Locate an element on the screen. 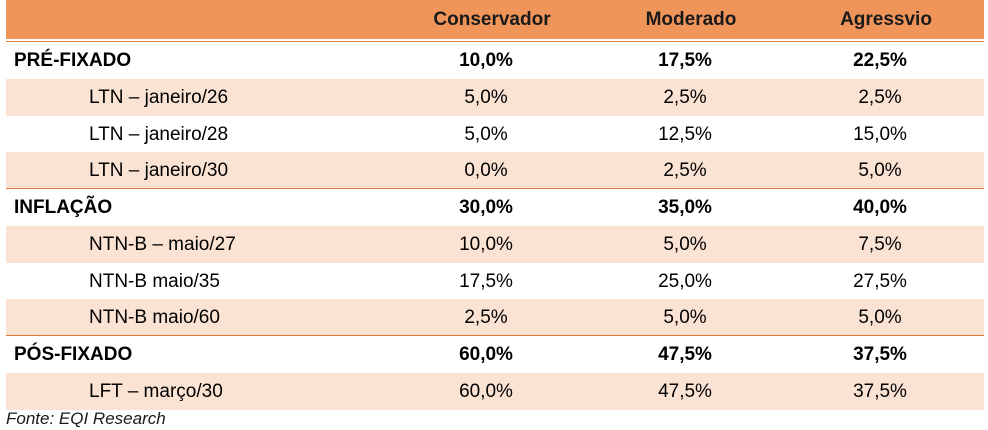 Image resolution: width=988 pixels, height=430 pixels. table-row-group: INFLAÇÃO 30,0% 35,0% 40,0% is located at coordinates (495, 207).